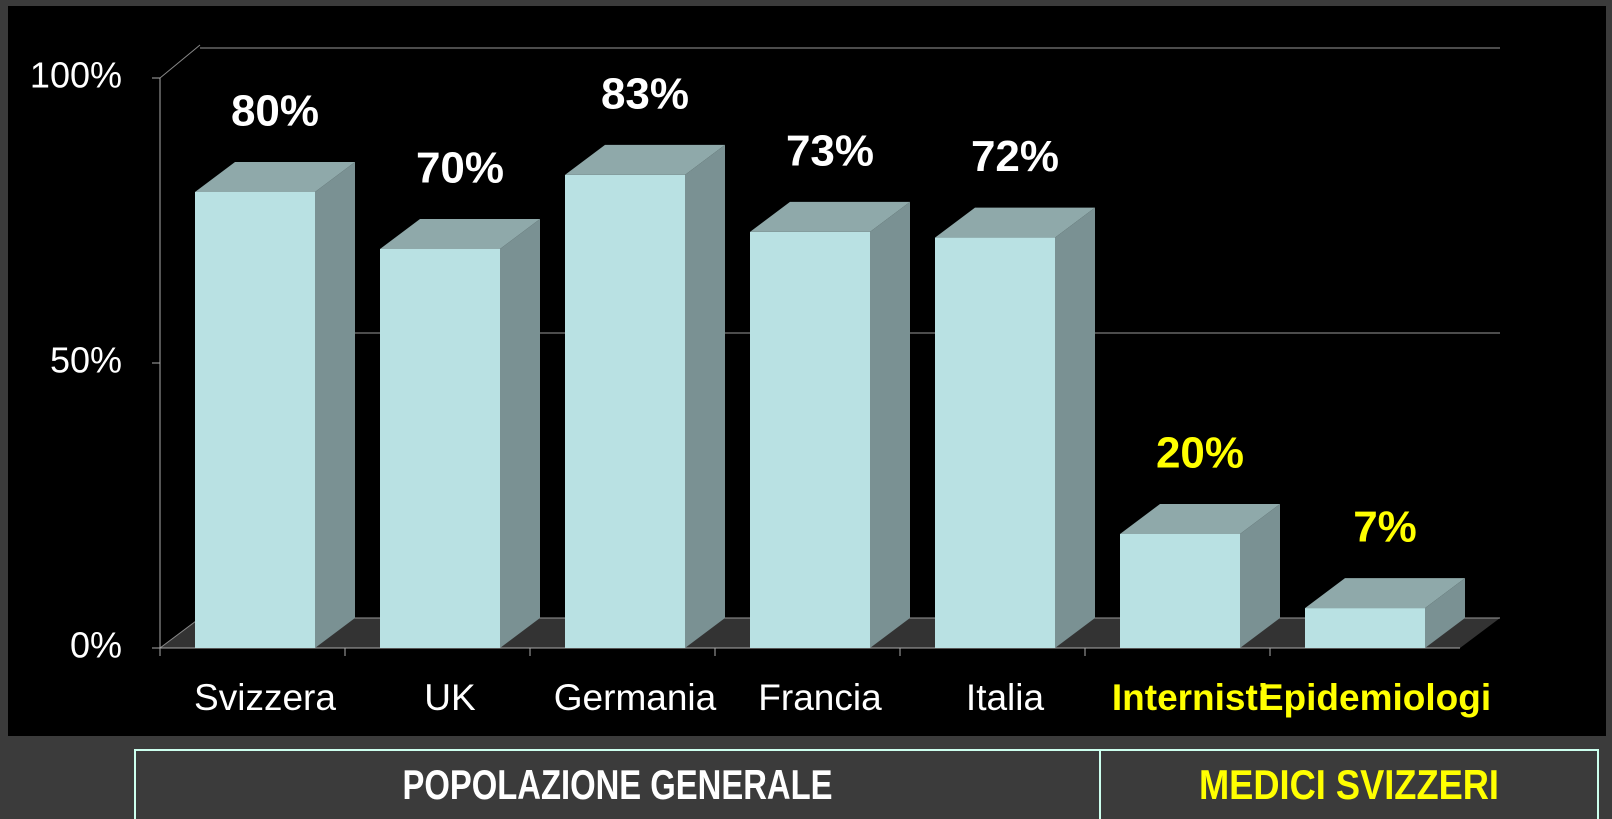 This screenshot has height=819, width=1612. I want to click on value-label: 20%, so click(1200, 453).